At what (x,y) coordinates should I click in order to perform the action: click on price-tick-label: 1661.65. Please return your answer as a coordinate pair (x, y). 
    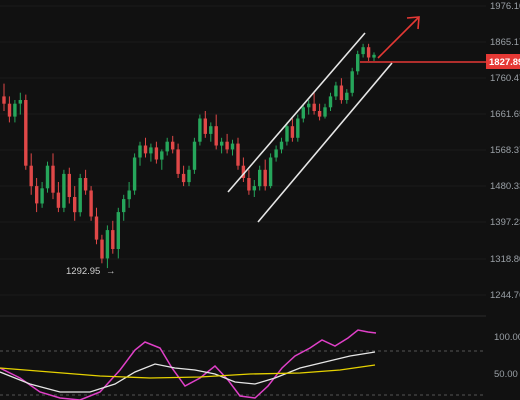
    Looking at the image, I should click on (505, 114).